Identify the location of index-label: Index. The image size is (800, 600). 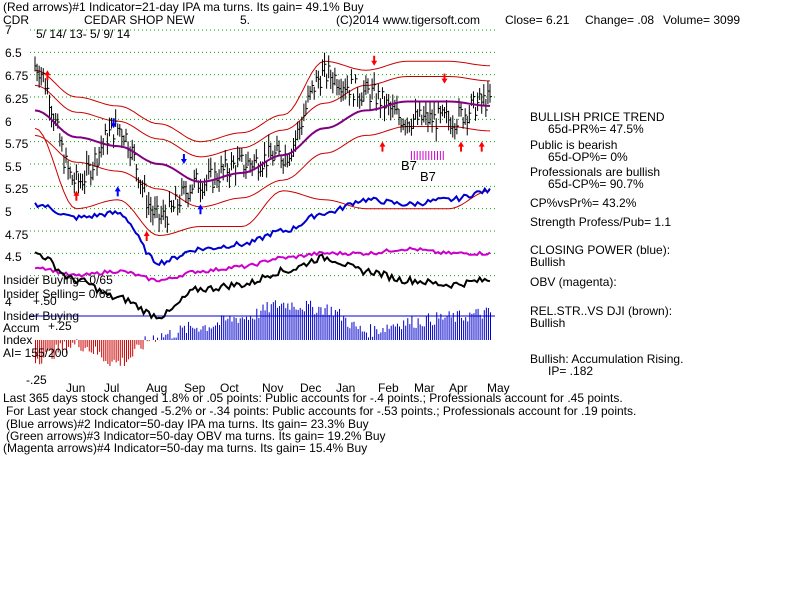
(18, 340).